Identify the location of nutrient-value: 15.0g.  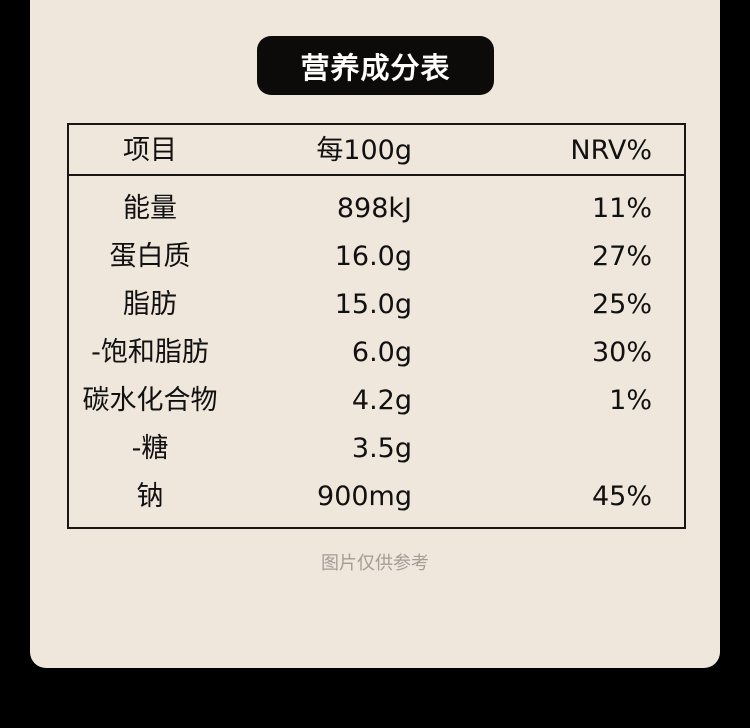
(373, 304).